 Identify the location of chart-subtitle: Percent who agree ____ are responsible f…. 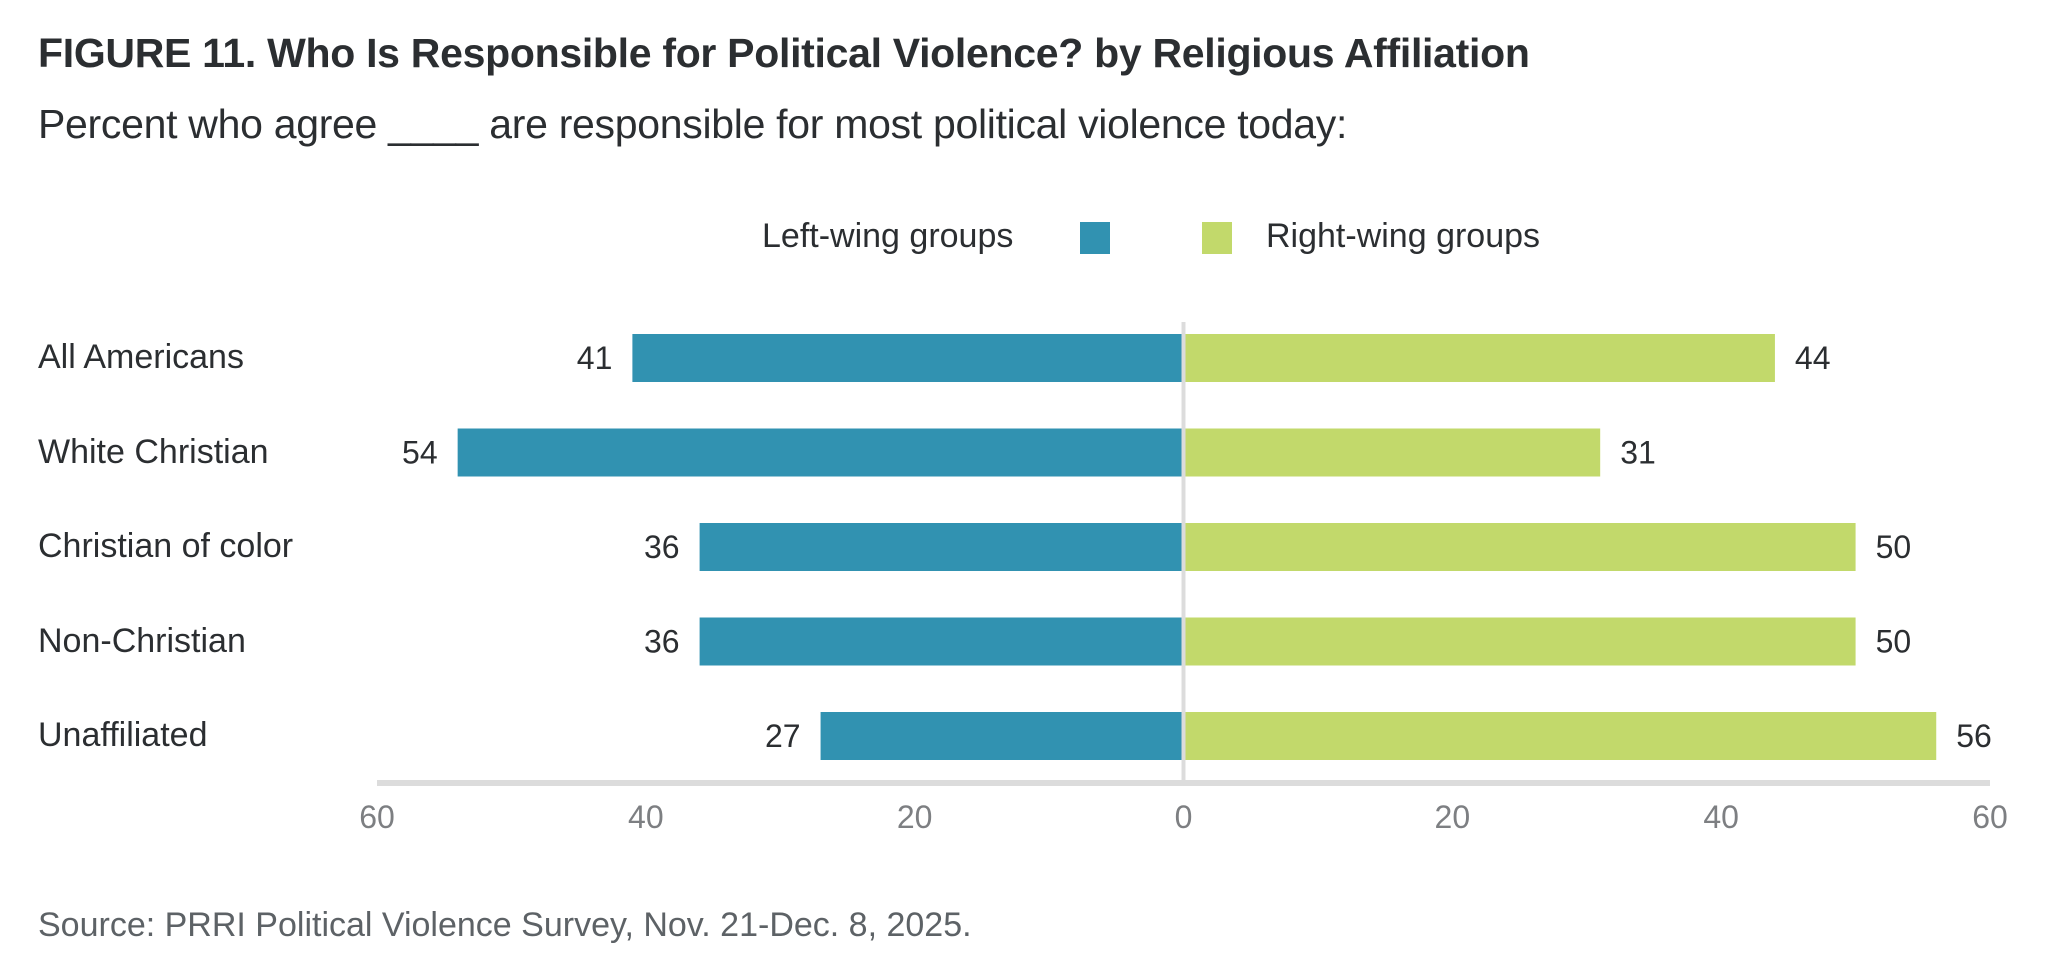
(693, 124).